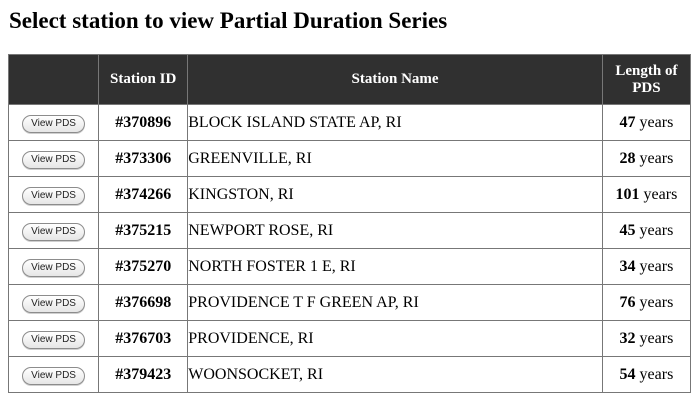  Describe the element at coordinates (395, 230) in the screenshot. I see `station-name: NEWPORT ROSE, RI` at that location.